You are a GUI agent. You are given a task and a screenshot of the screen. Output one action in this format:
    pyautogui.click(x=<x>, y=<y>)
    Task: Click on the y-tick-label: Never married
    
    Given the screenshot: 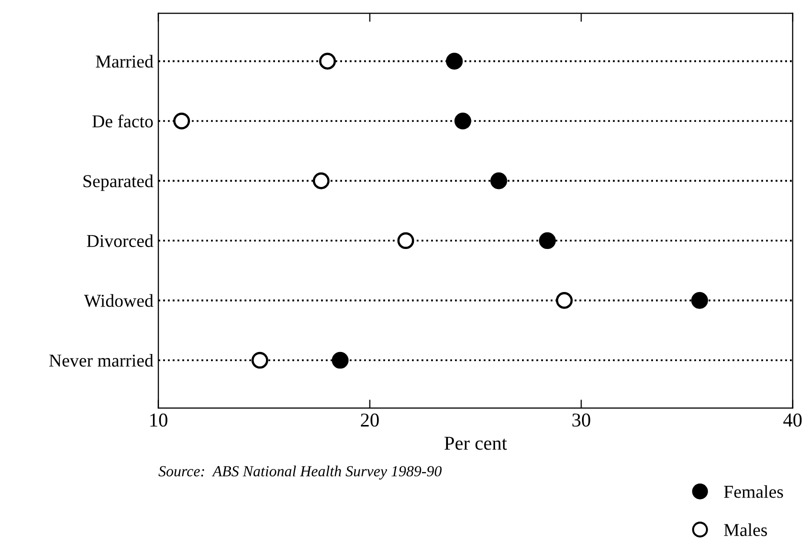 What is the action you would take?
    pyautogui.click(x=101, y=360)
    